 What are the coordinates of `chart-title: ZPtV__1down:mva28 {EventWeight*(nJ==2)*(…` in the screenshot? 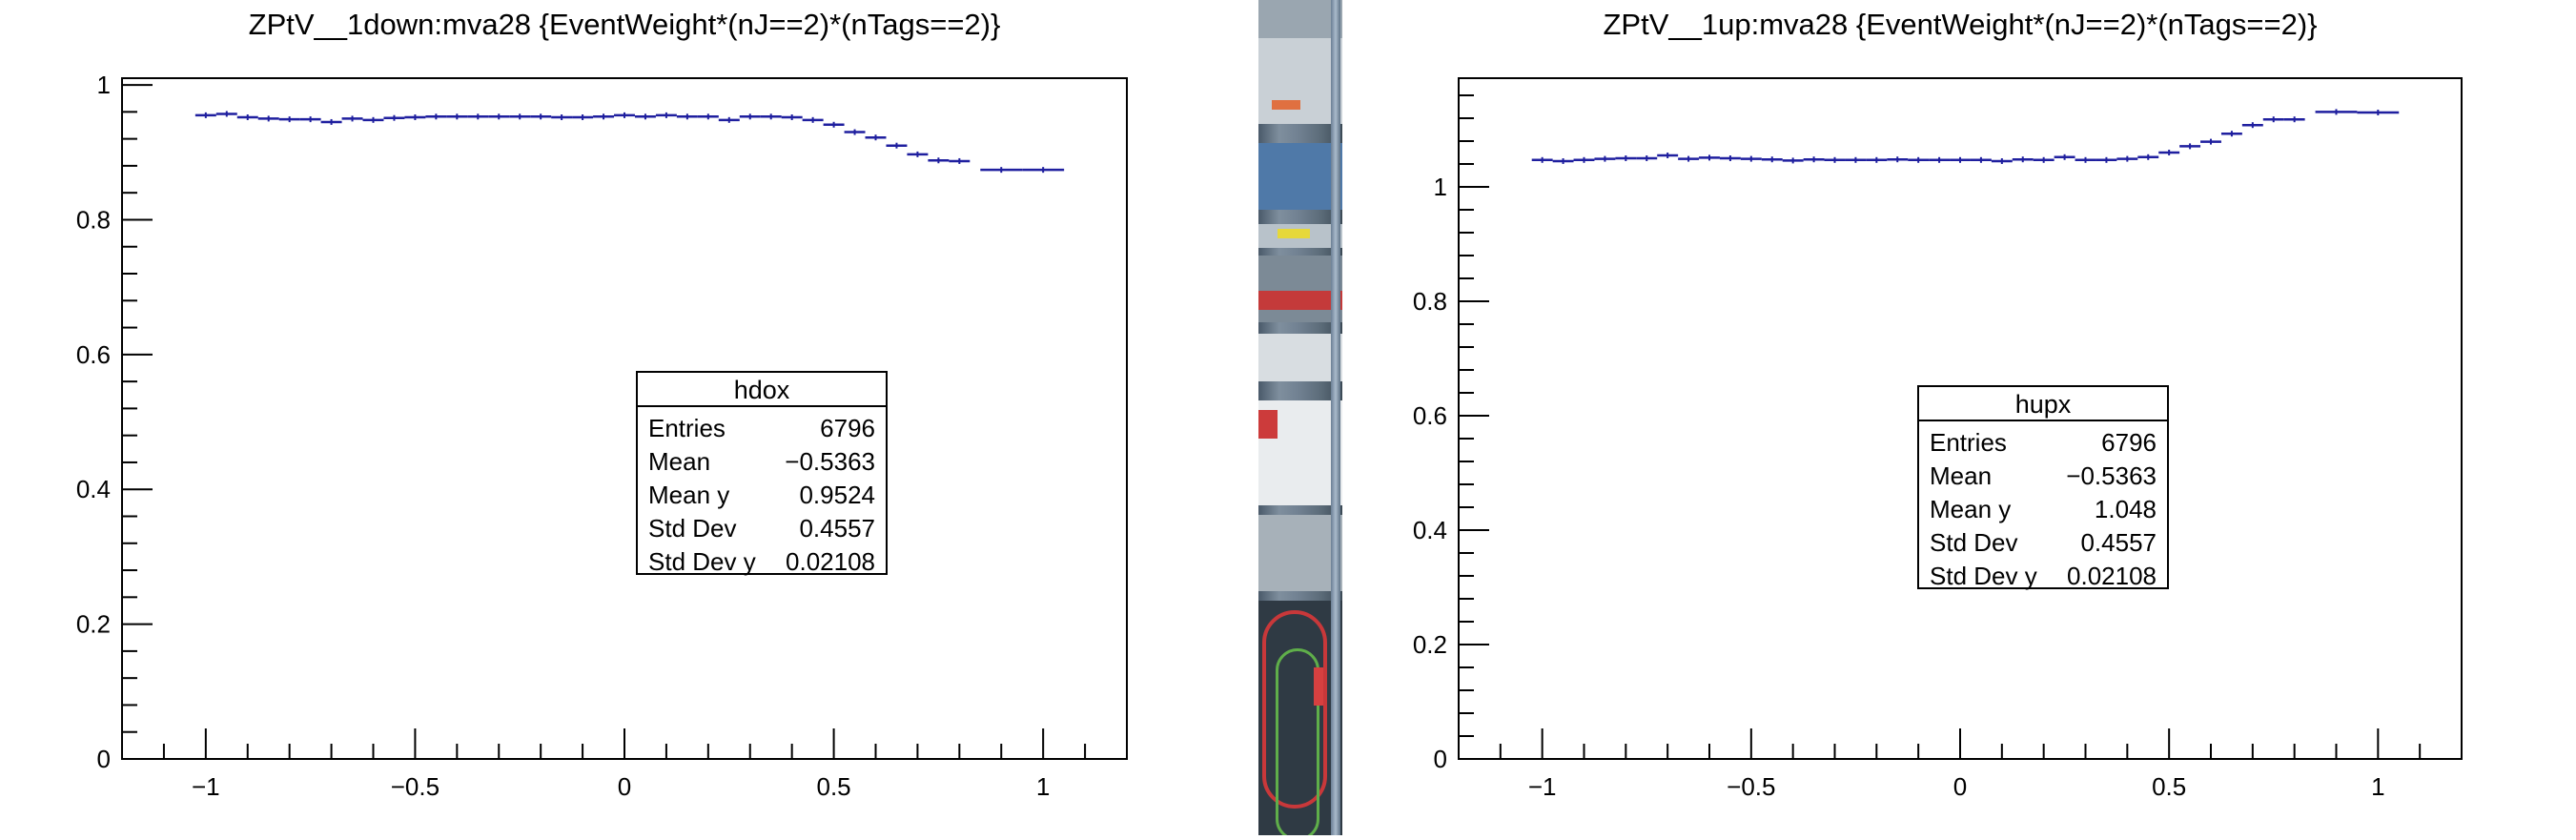 It's located at (625, 24).